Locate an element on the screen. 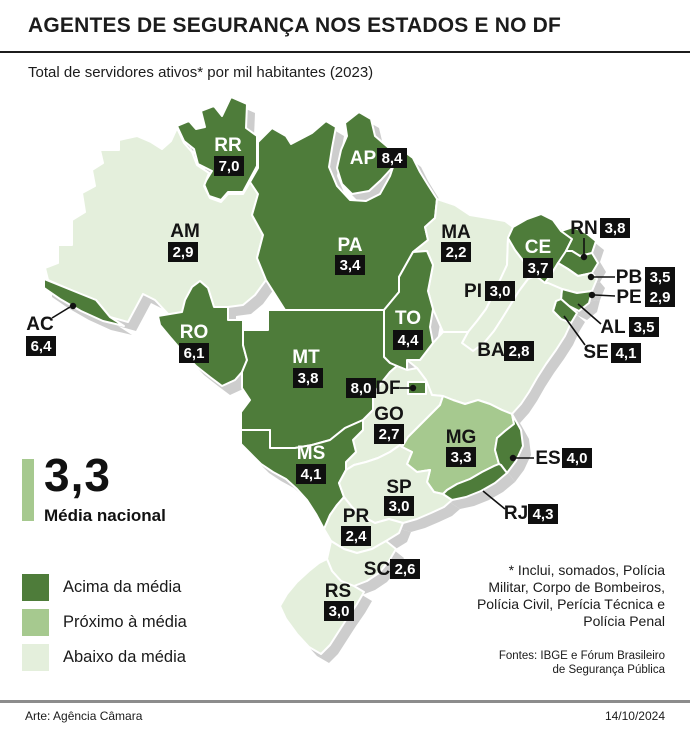 The width and height of the screenshot is (690, 730). state-label-sp: SP is located at coordinates (399, 487).